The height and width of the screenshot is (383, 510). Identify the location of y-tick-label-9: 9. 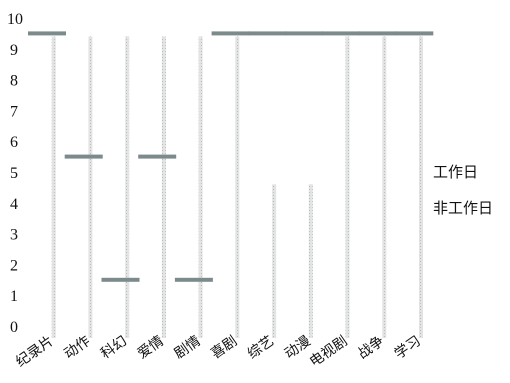
(14, 50).